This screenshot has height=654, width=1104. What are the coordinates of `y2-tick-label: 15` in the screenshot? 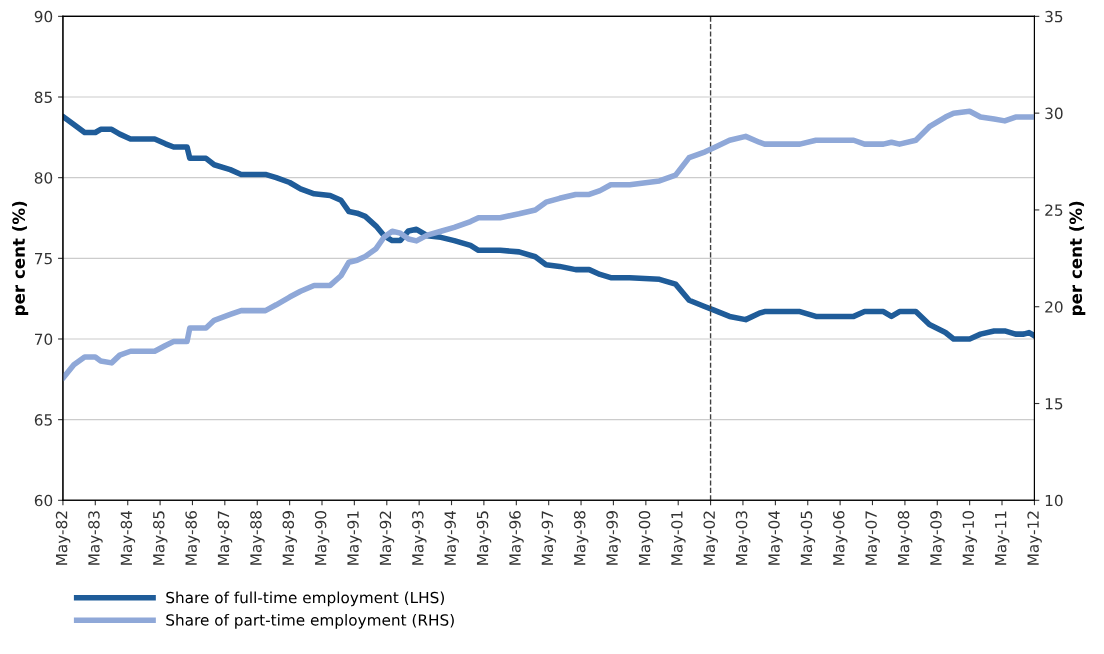 It's located at (1054, 404).